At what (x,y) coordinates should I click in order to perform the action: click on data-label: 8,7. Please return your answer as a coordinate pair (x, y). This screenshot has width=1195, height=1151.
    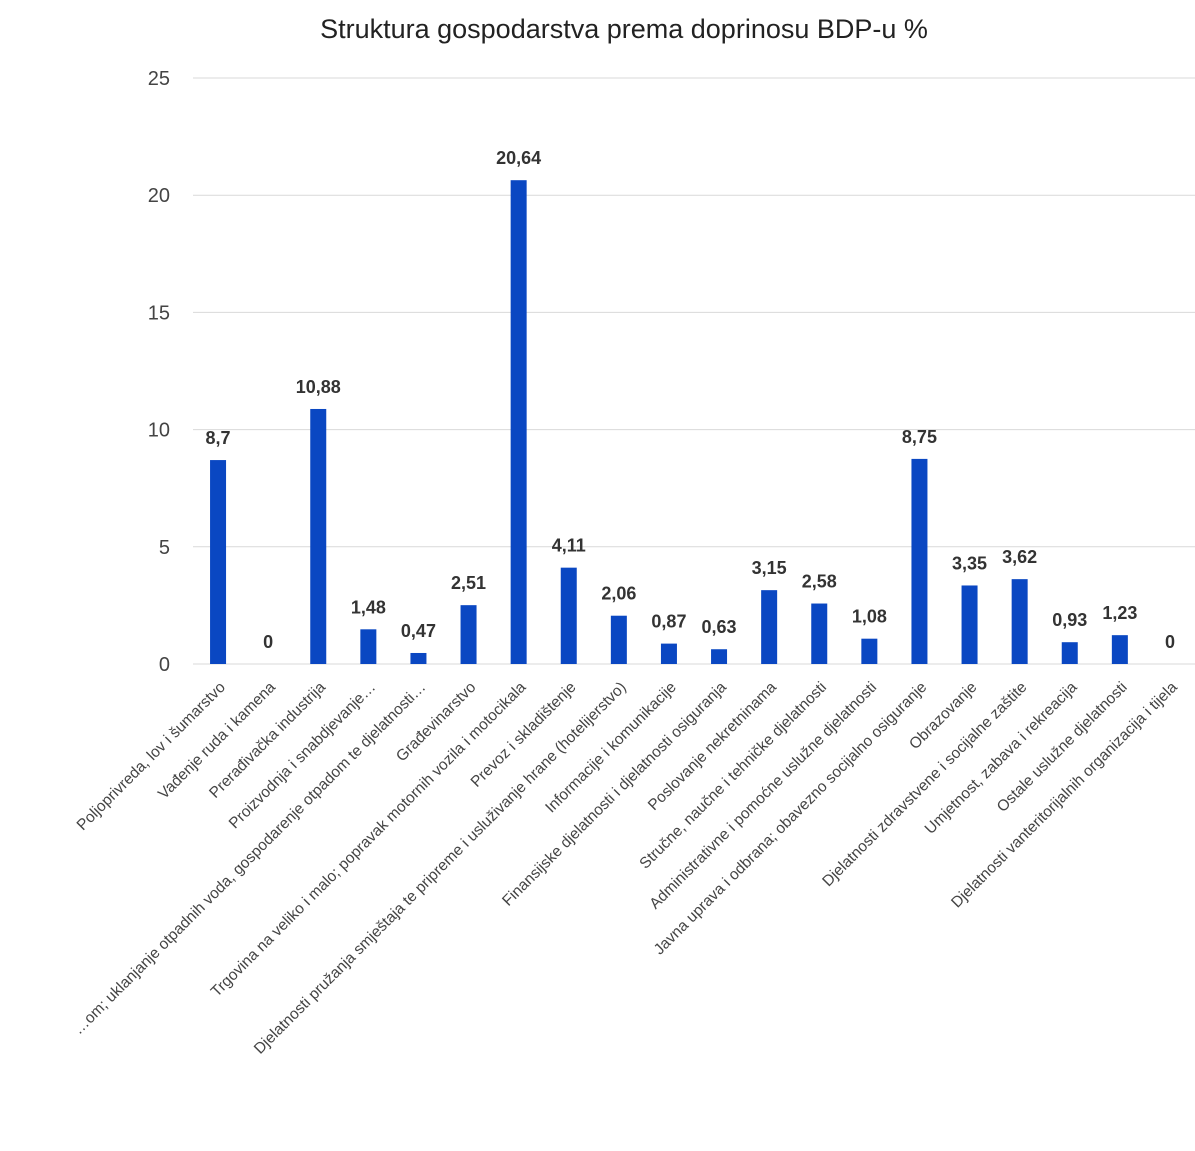
    Looking at the image, I should click on (218, 438).